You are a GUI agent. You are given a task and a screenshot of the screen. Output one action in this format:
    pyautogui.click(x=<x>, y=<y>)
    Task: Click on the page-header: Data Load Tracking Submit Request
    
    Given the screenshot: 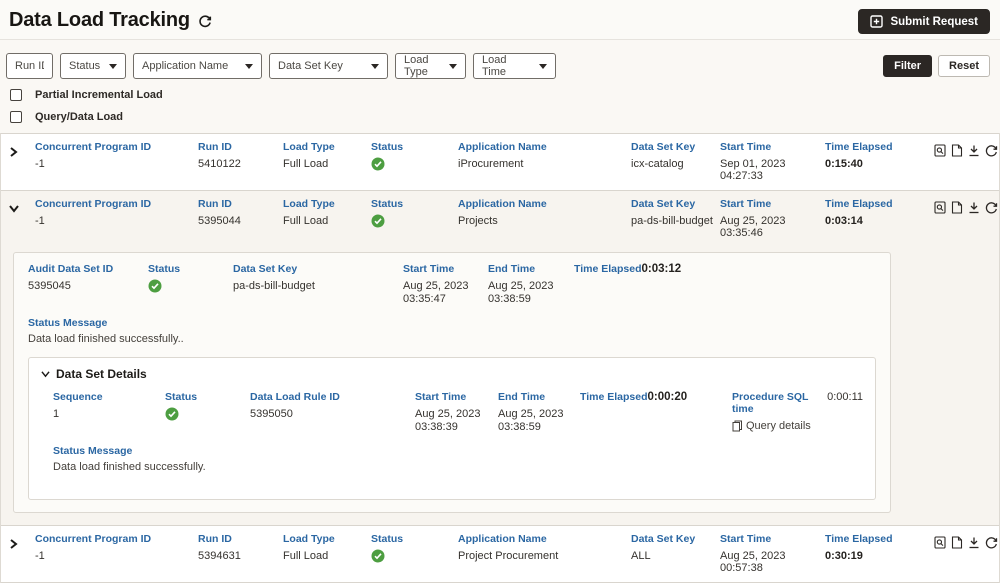 What is the action you would take?
    pyautogui.click(x=500, y=20)
    